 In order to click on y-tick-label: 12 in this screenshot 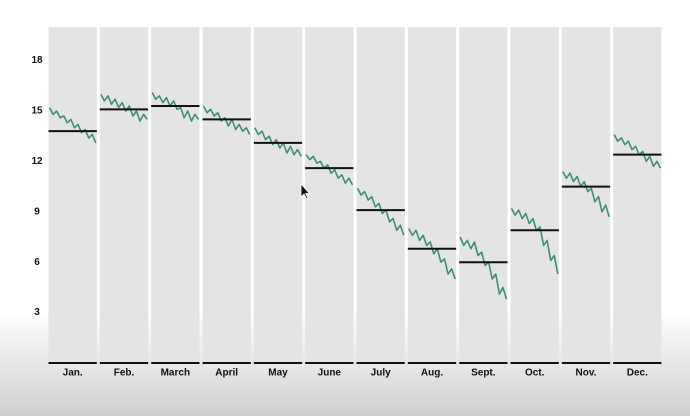, I will do `click(37, 161)`.